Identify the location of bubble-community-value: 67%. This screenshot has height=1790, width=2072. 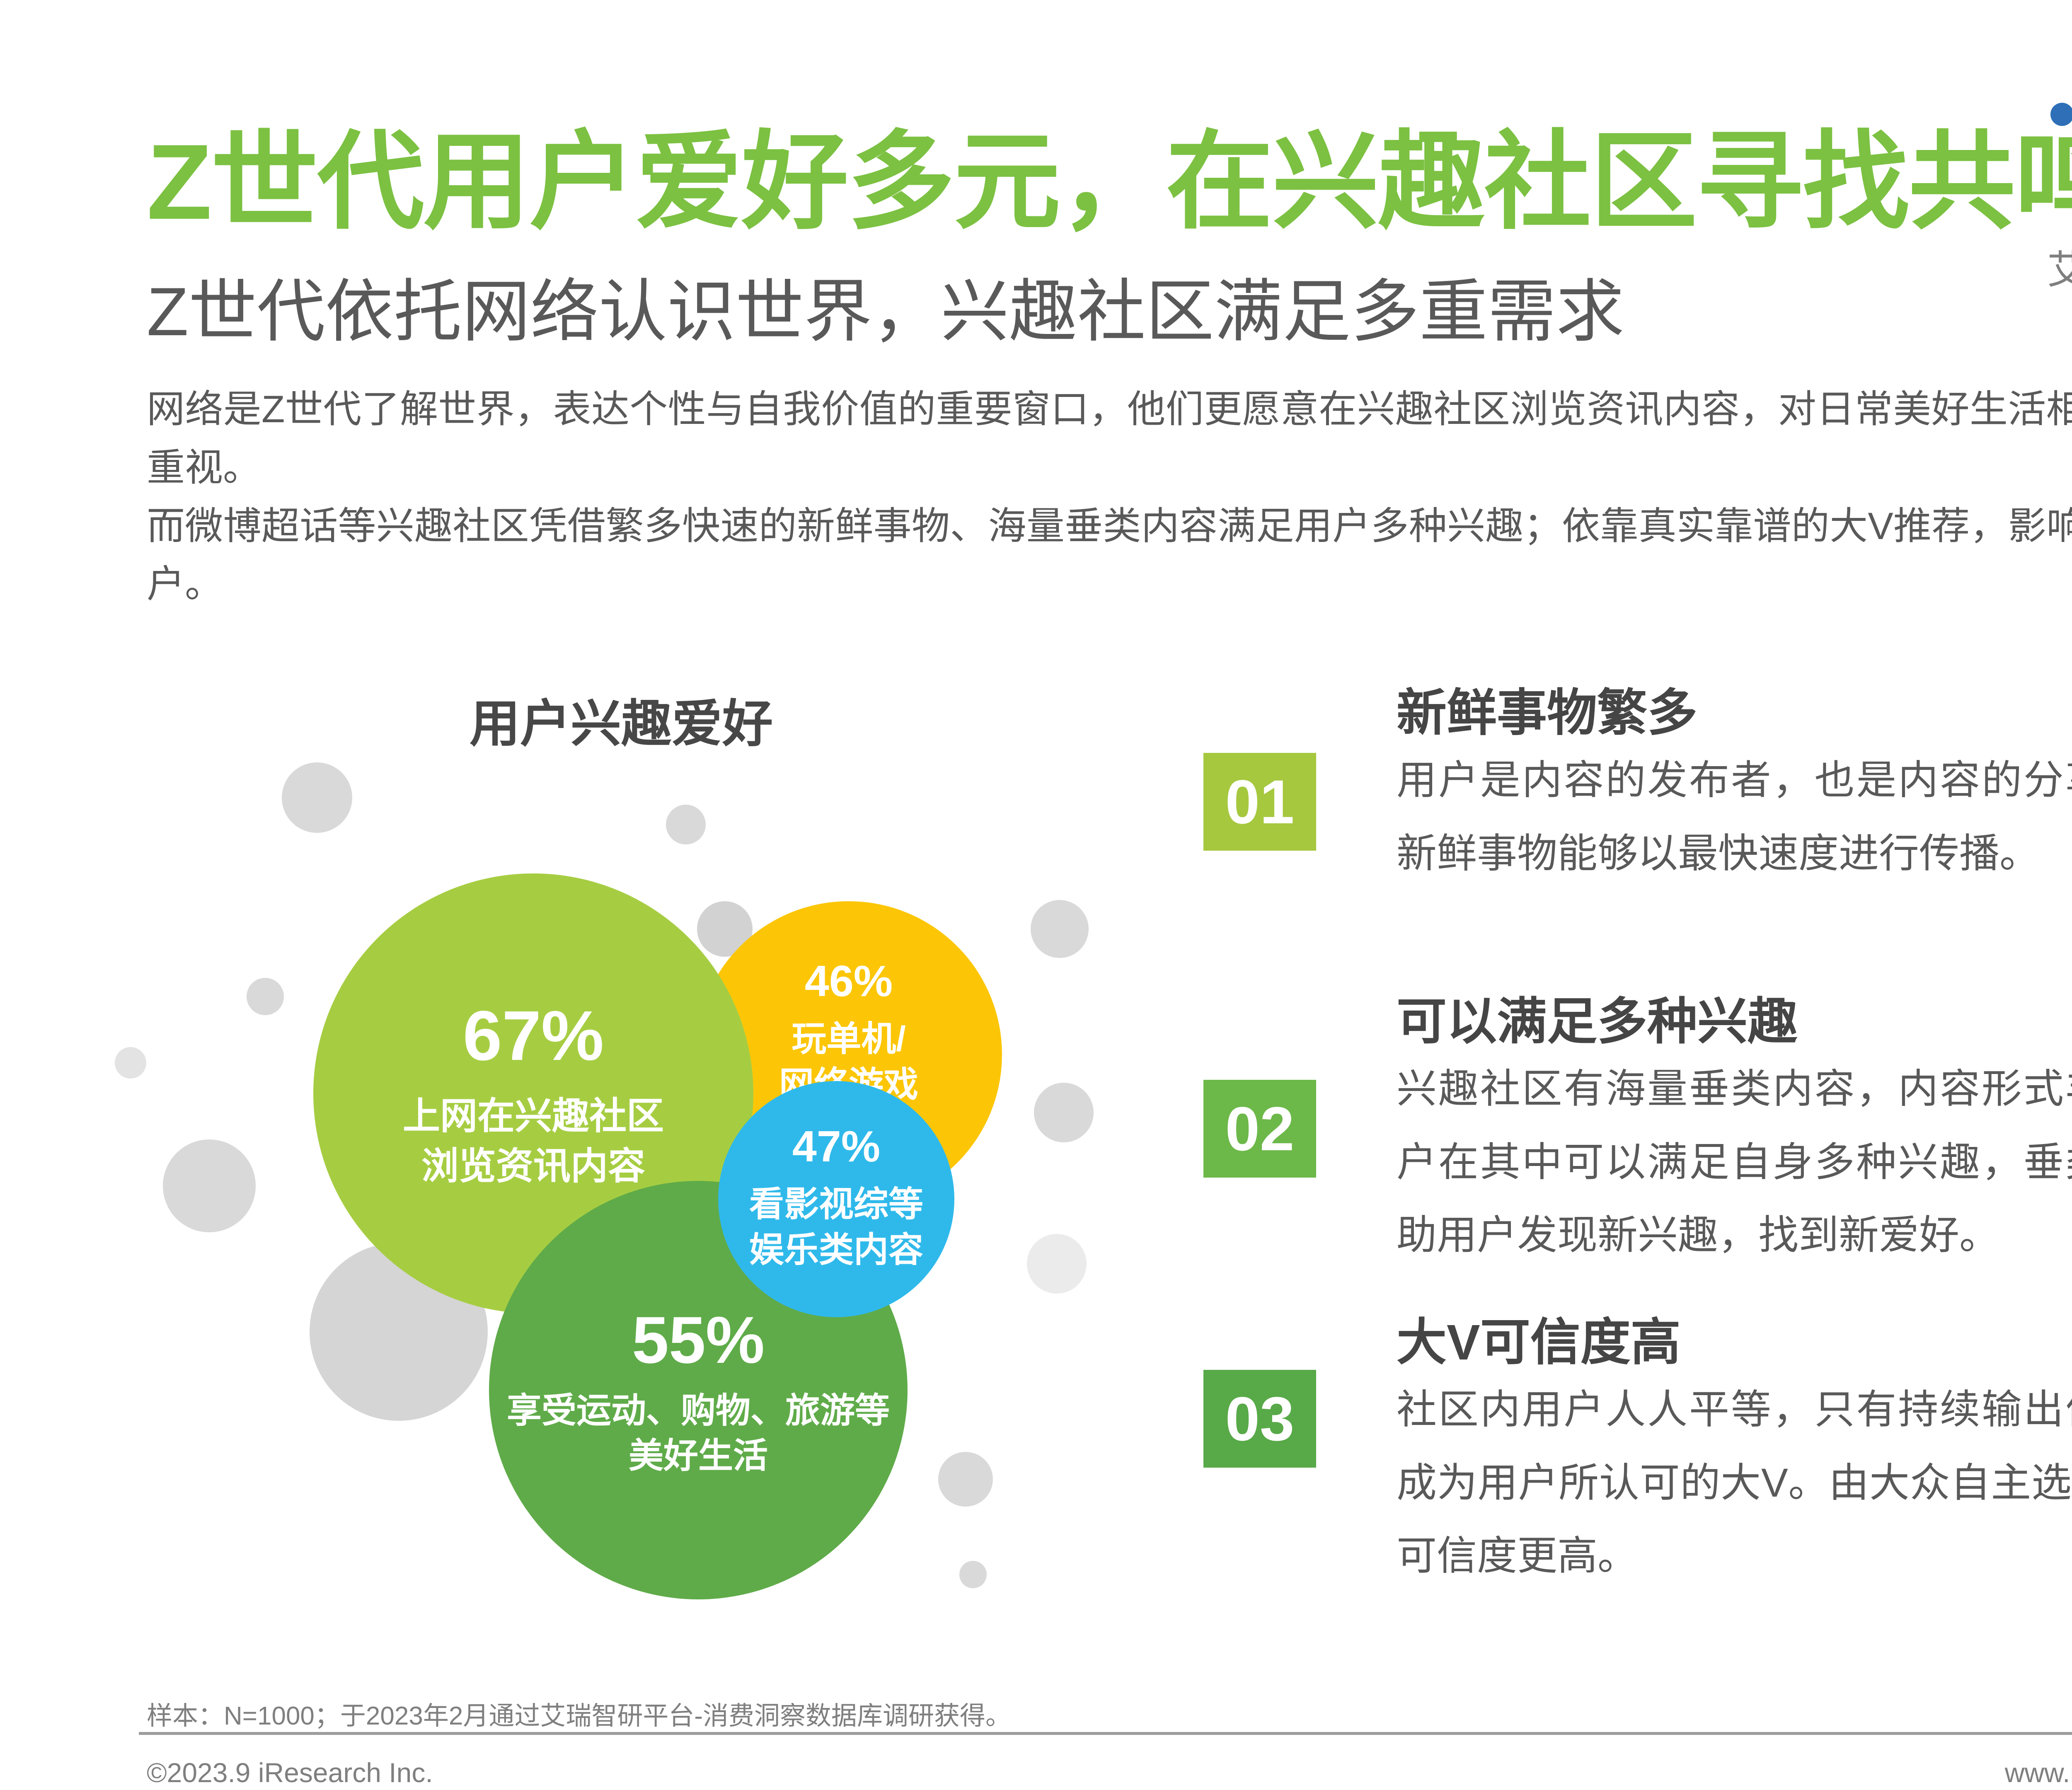
(533, 1036).